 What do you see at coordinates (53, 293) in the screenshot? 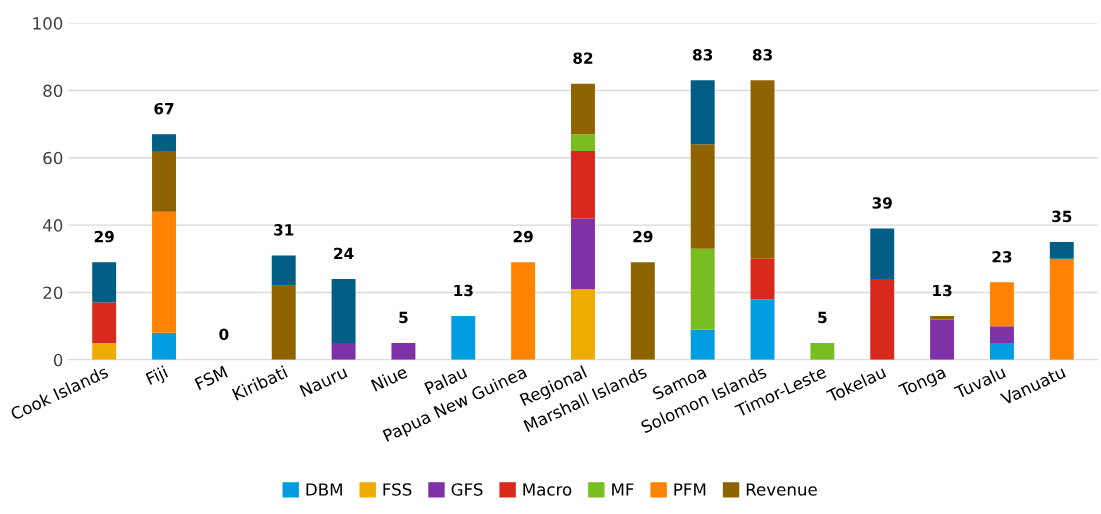
I see `y-tick-label: 20` at bounding box center [53, 293].